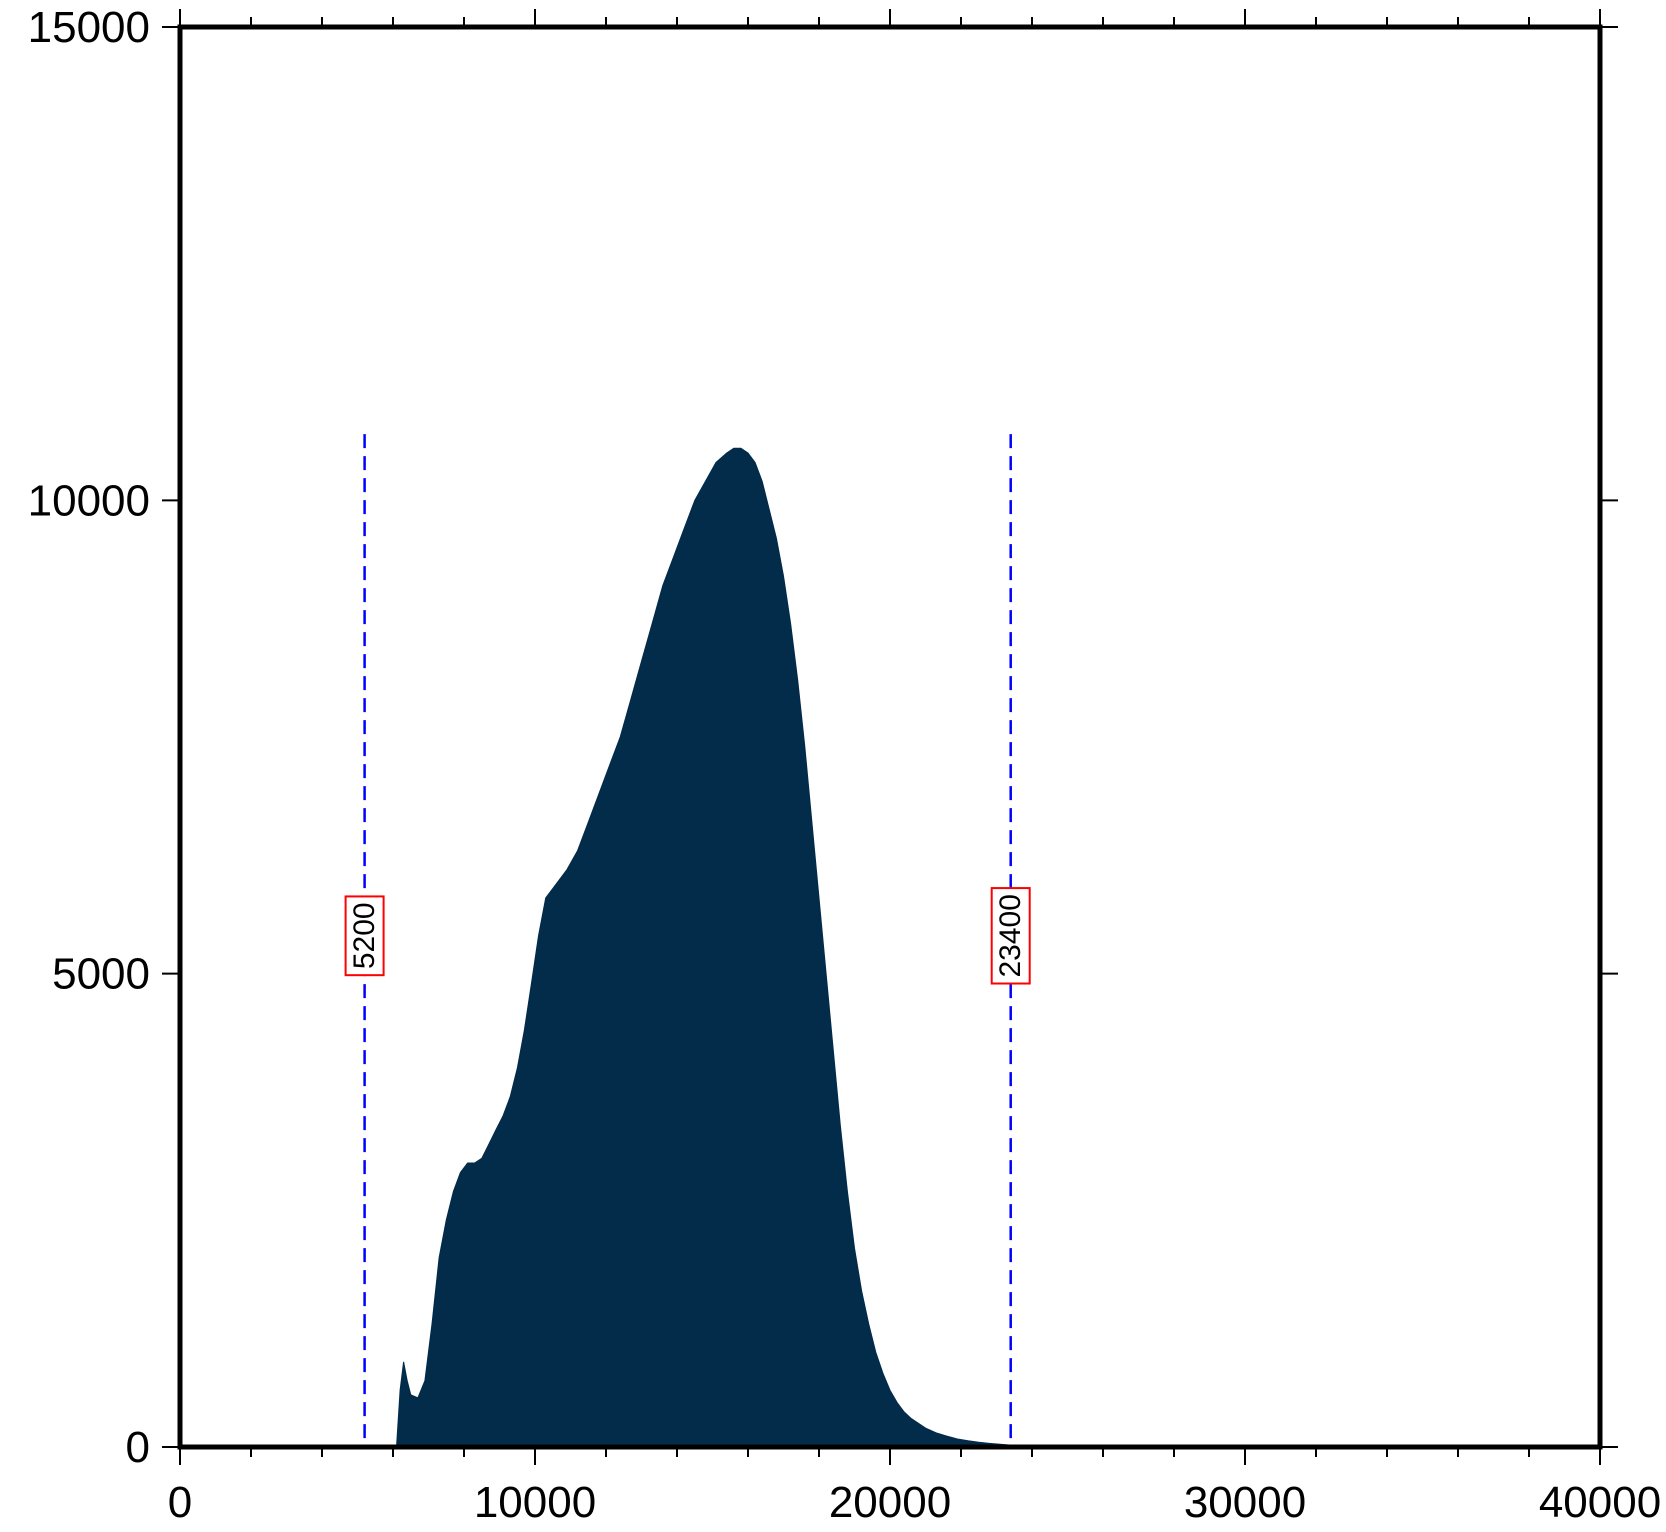 Image resolution: width=1666 pixels, height=1532 pixels. I want to click on y-tick-label: 5000, so click(101, 974).